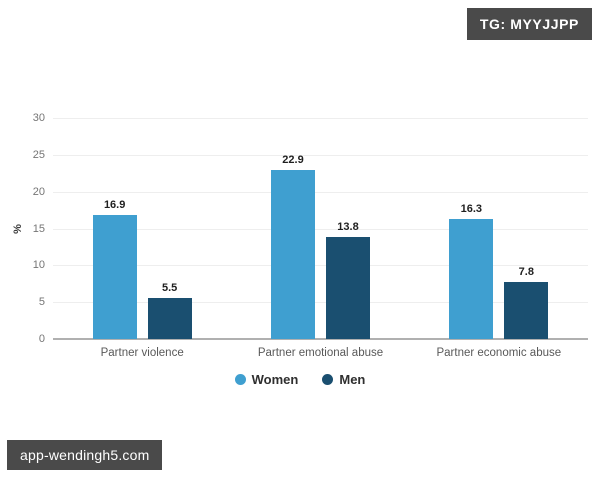  I want to click on y-tick-label: 30, so click(38, 118).